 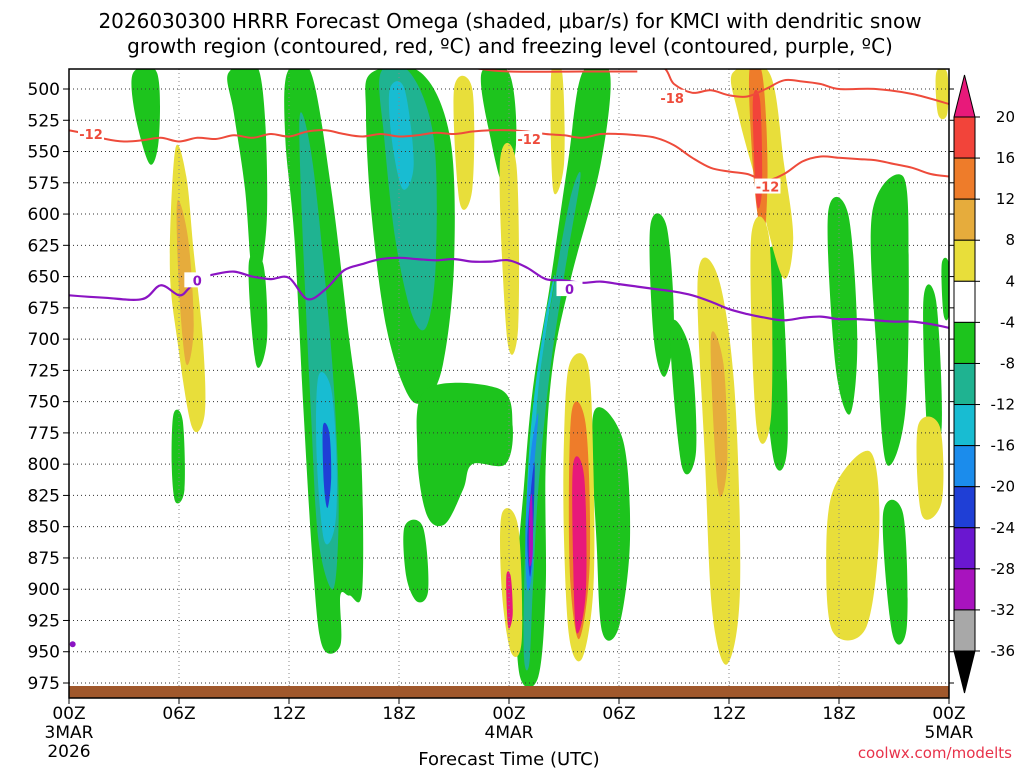 What do you see at coordinates (1003, 446) in the screenshot?
I see `colorbar-label-8: -16` at bounding box center [1003, 446].